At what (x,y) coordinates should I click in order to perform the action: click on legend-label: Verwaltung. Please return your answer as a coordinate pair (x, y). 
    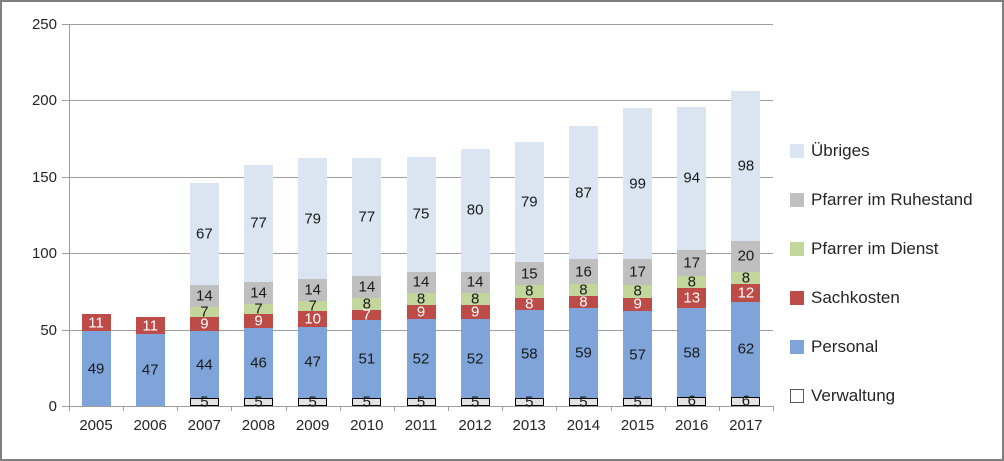
    Looking at the image, I should click on (853, 395).